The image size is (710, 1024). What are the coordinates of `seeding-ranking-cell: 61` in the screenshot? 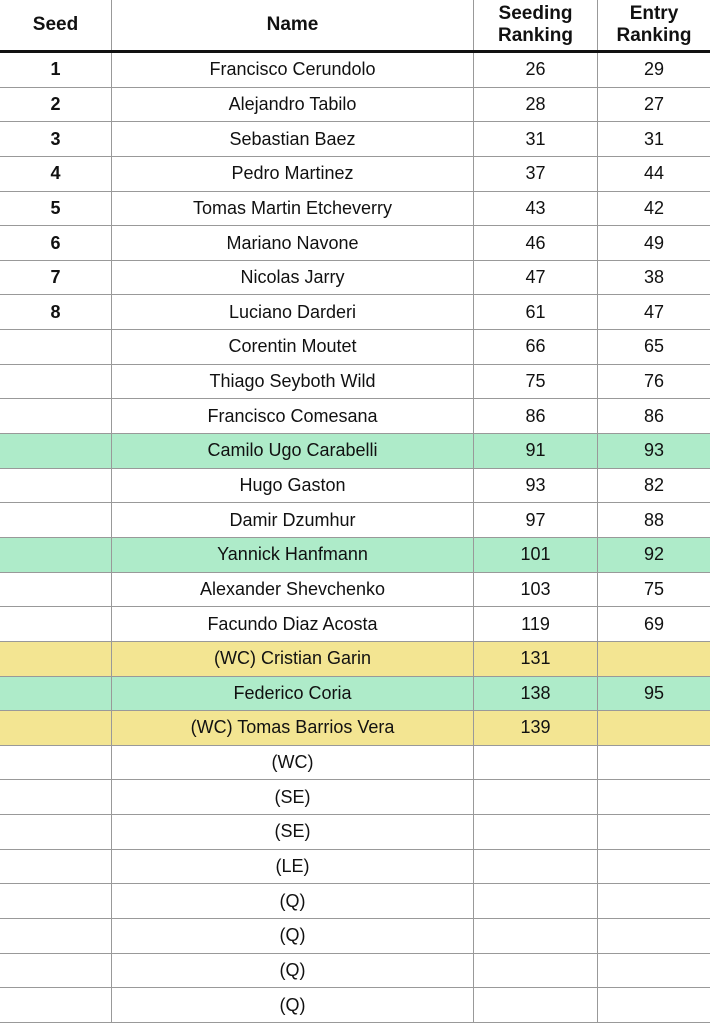 It's located at (536, 312).